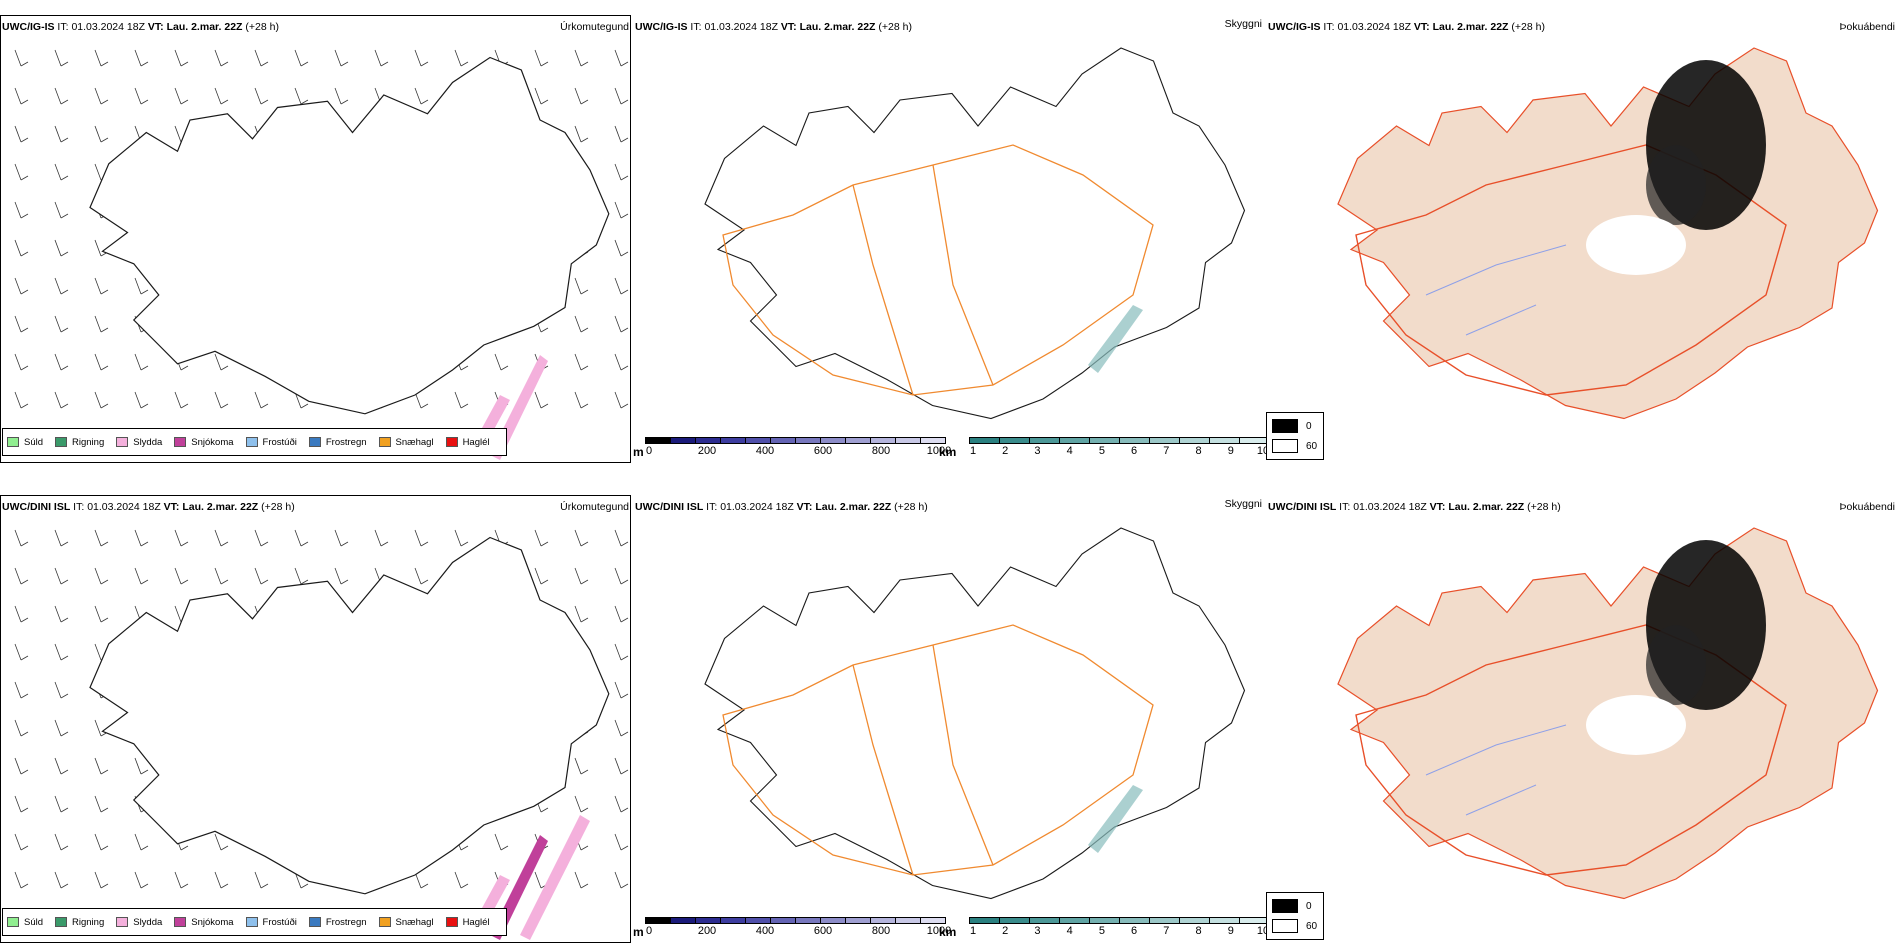 The image size is (1900, 950). I want to click on fog-map, so click(1608, 713).